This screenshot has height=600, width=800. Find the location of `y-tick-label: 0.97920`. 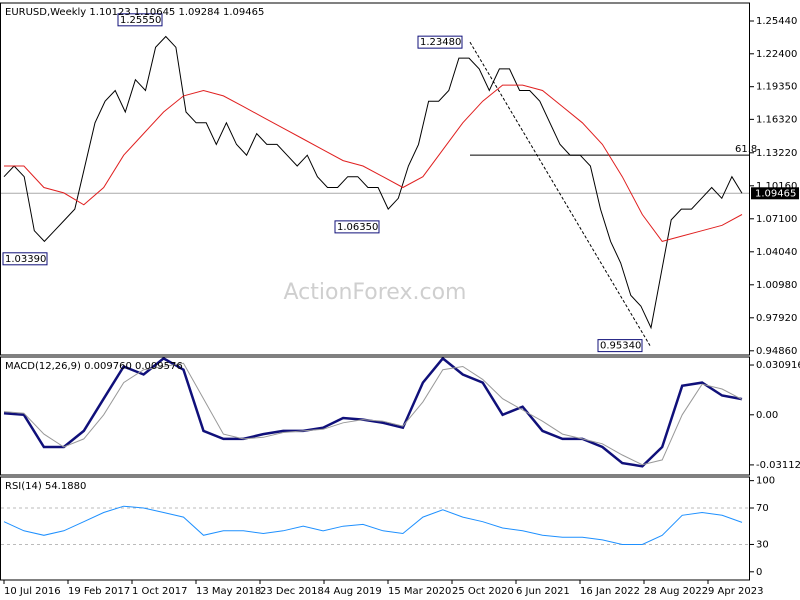

y-tick-label: 0.97920 is located at coordinates (776, 318).